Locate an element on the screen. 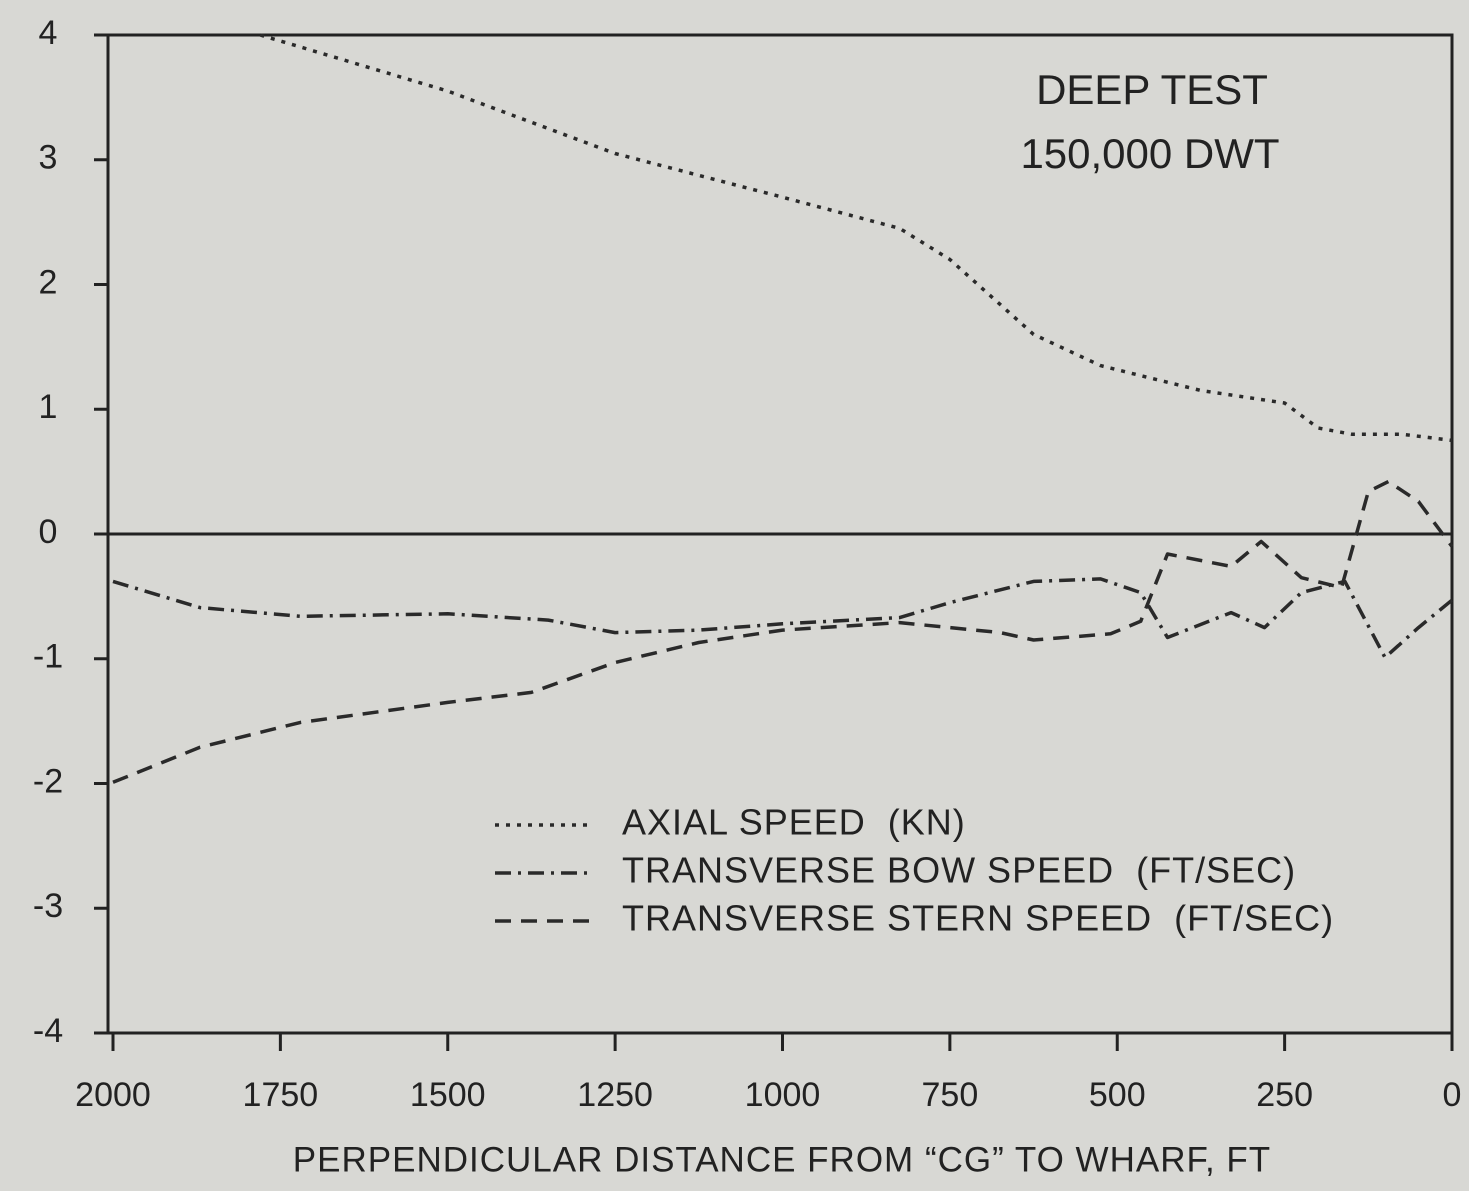 Image resolution: width=1469 pixels, height=1191 pixels. x-tick-label: 2000 is located at coordinates (113, 1095).